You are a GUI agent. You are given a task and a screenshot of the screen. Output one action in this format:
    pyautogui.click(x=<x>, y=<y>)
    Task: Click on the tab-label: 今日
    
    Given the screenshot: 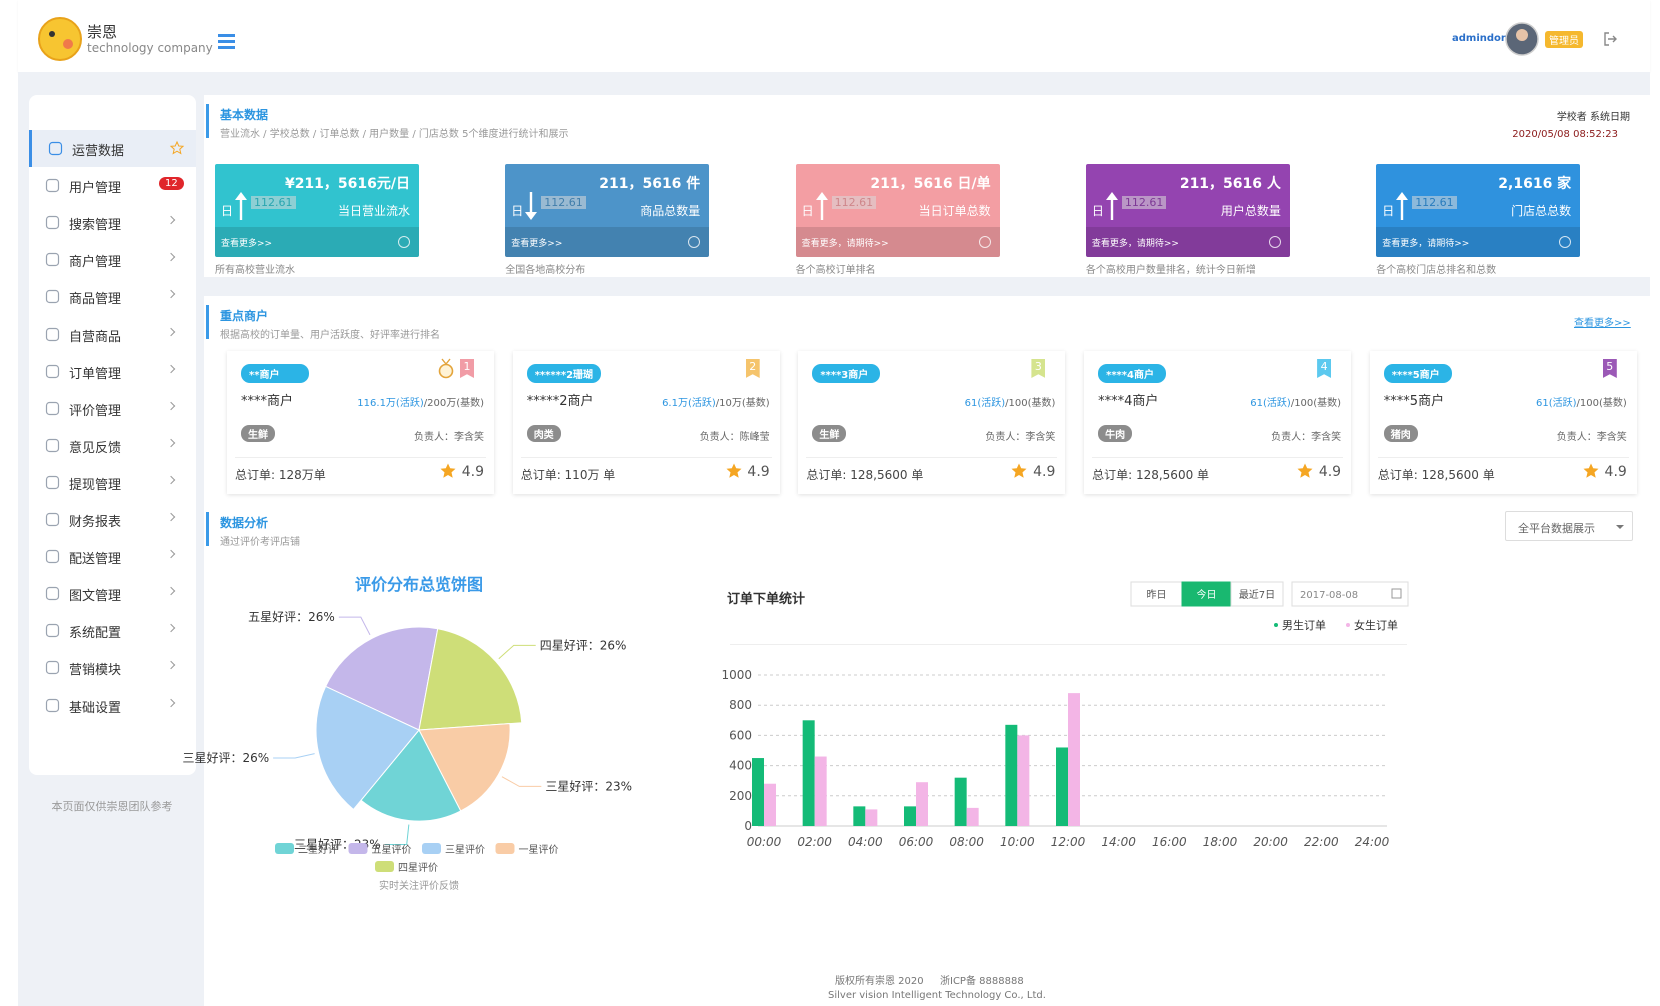 What is the action you would take?
    pyautogui.click(x=1207, y=594)
    